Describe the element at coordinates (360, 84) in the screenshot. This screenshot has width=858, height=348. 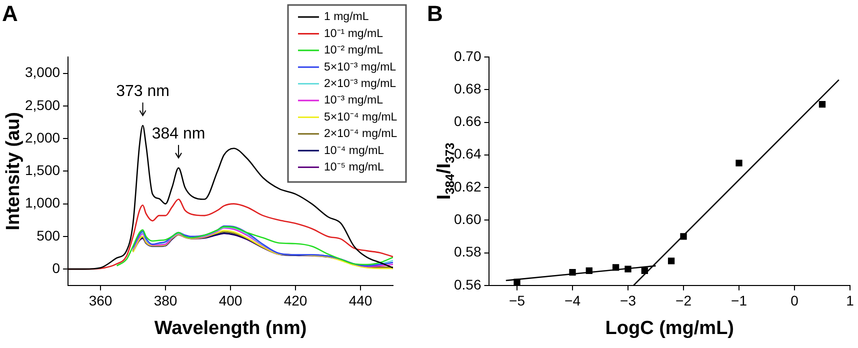
I see `legend-label: 2×10⁻³ mg/mL` at that location.